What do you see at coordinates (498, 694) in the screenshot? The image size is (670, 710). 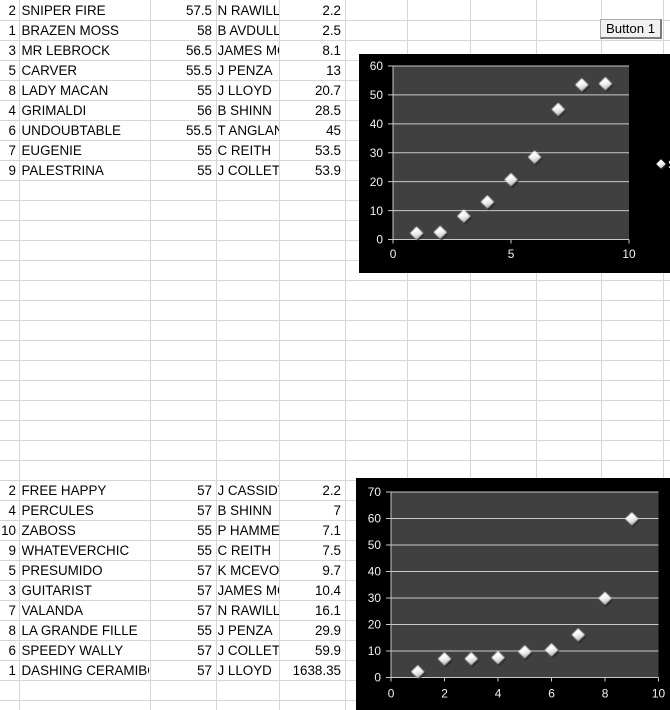 I see `svg-text: 4` at bounding box center [498, 694].